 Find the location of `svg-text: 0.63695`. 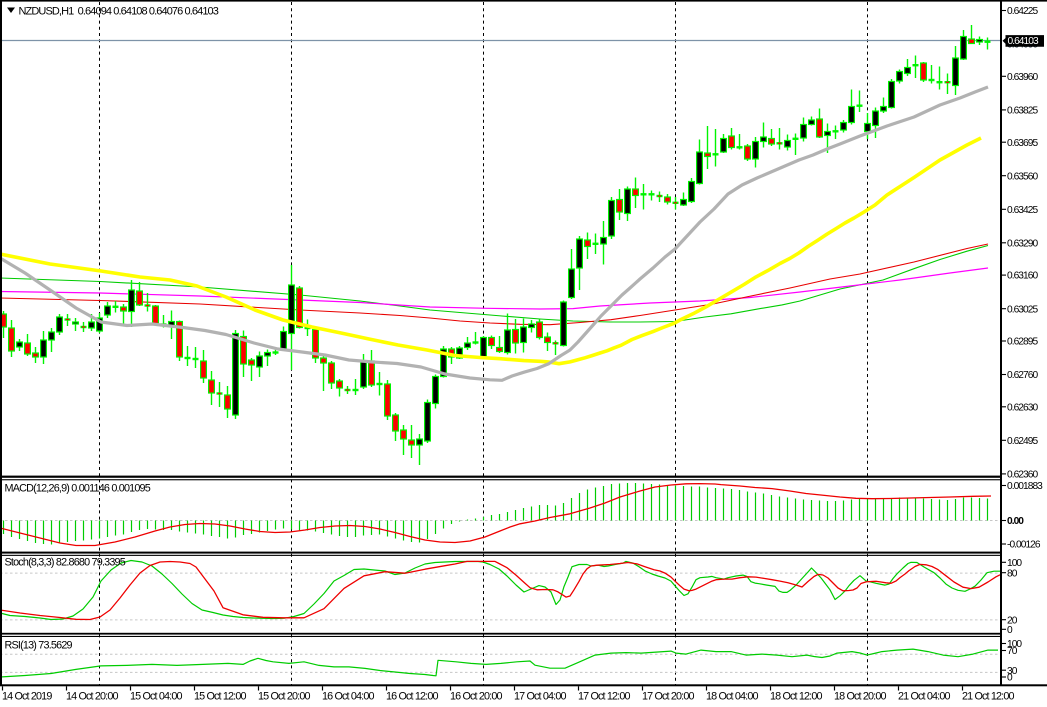

svg-text: 0.63695 is located at coordinates (1022, 143).